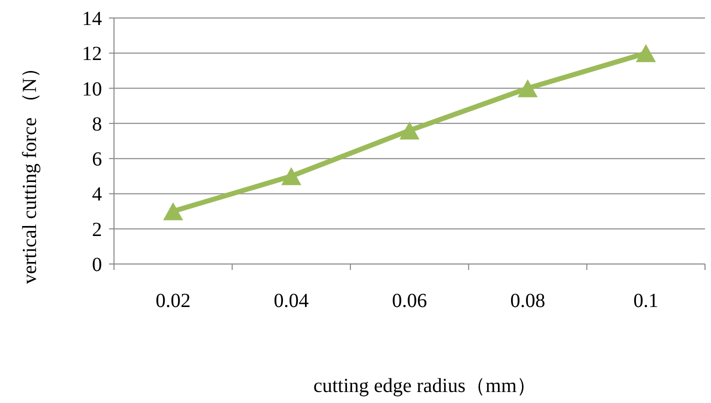 Image resolution: width=711 pixels, height=403 pixels. What do you see at coordinates (92, 89) in the screenshot?
I see `y-tick-label: 10` at bounding box center [92, 89].